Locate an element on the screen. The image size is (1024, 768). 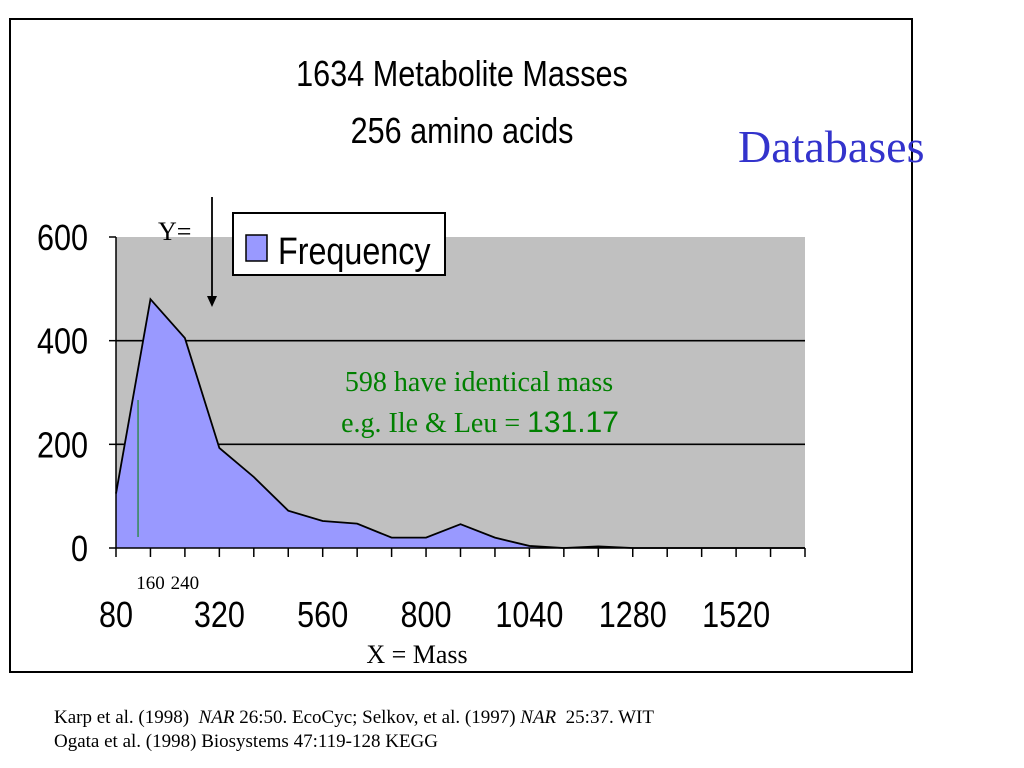
x-minor-label: 160 is located at coordinates (150, 583).